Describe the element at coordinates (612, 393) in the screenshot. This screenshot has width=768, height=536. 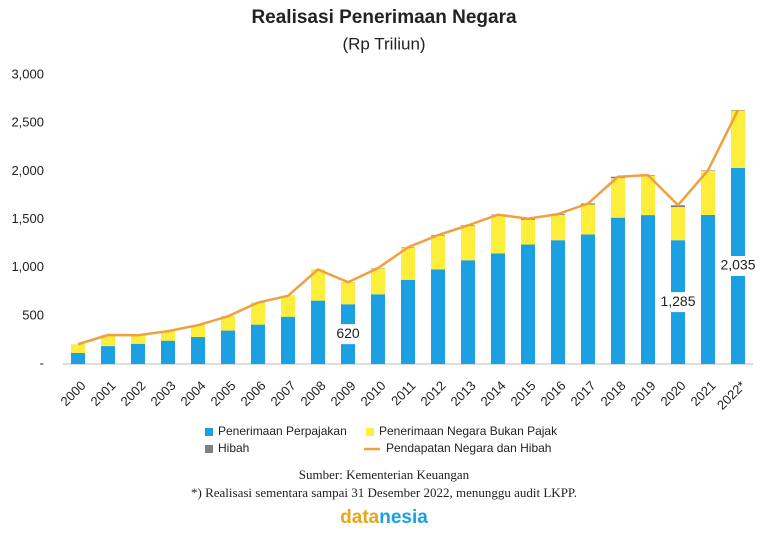
I see `x-tick-label: 2018` at that location.